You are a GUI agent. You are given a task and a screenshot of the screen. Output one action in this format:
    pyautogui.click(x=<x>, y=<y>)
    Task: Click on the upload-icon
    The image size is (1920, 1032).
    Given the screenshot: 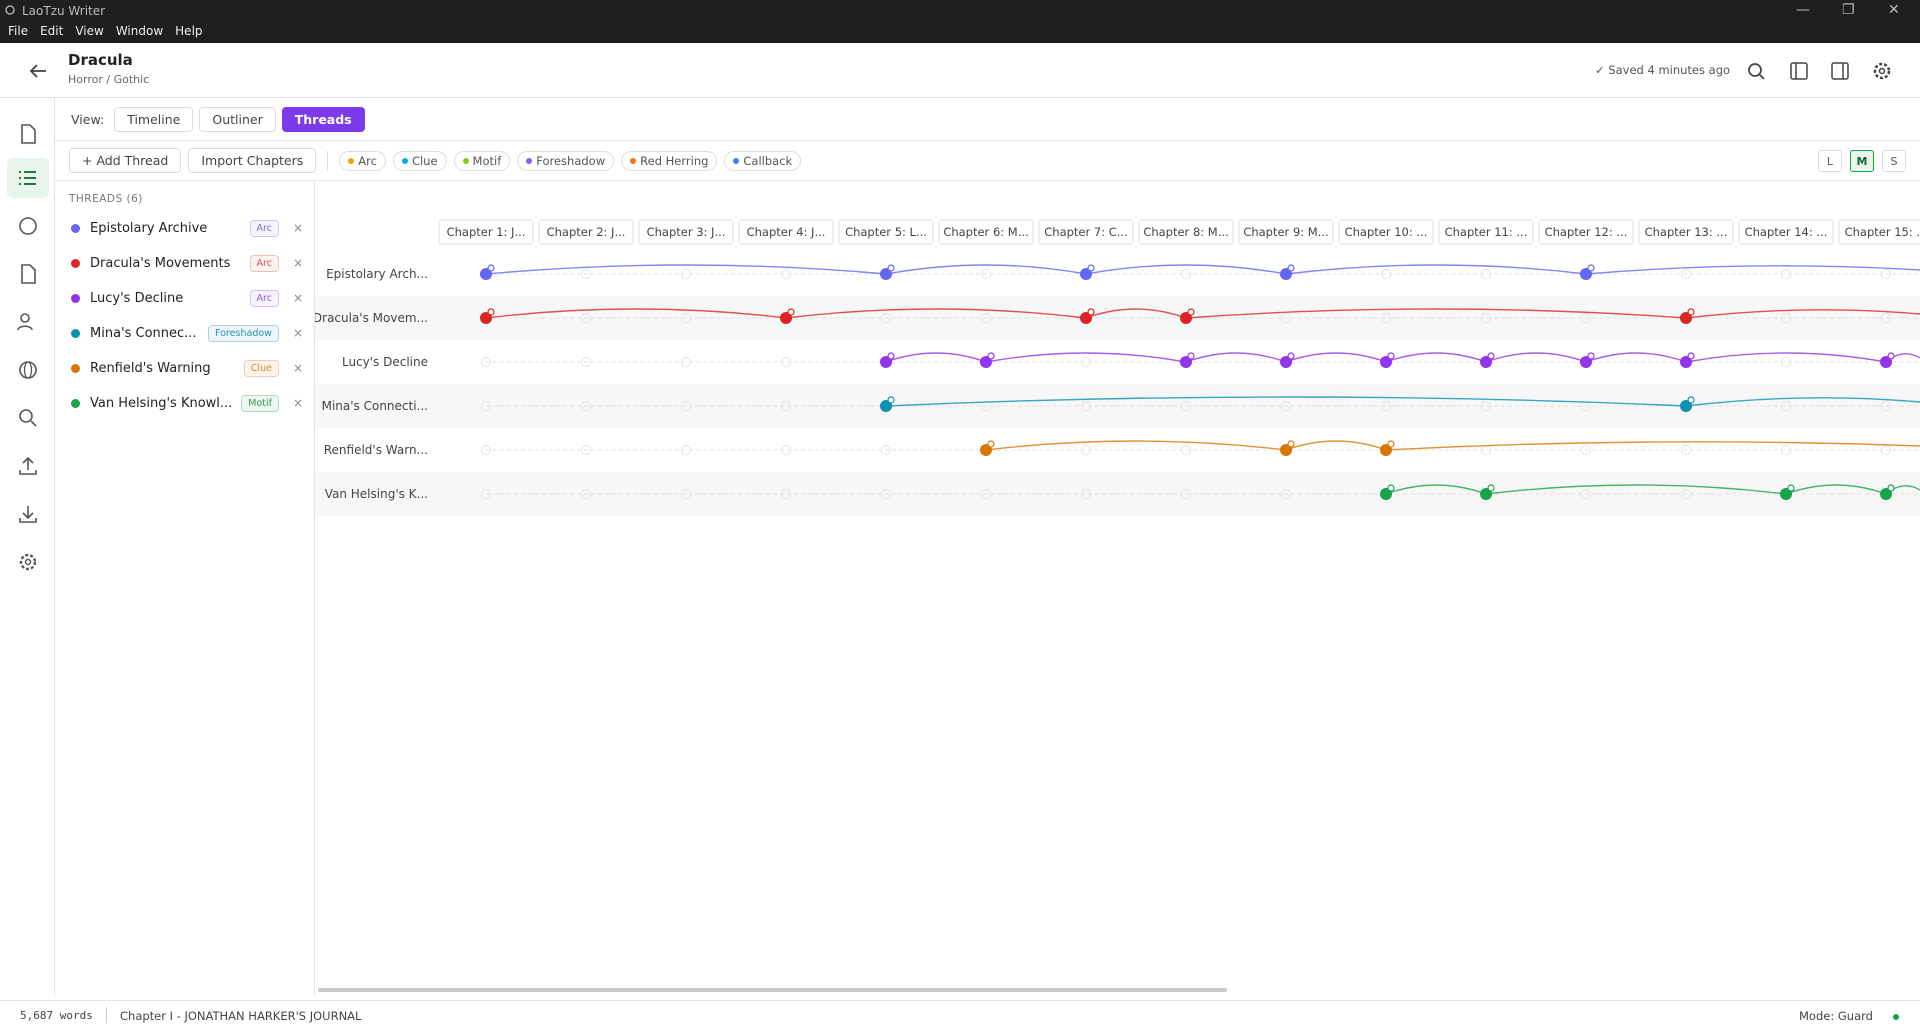 What is the action you would take?
    pyautogui.click(x=28, y=466)
    